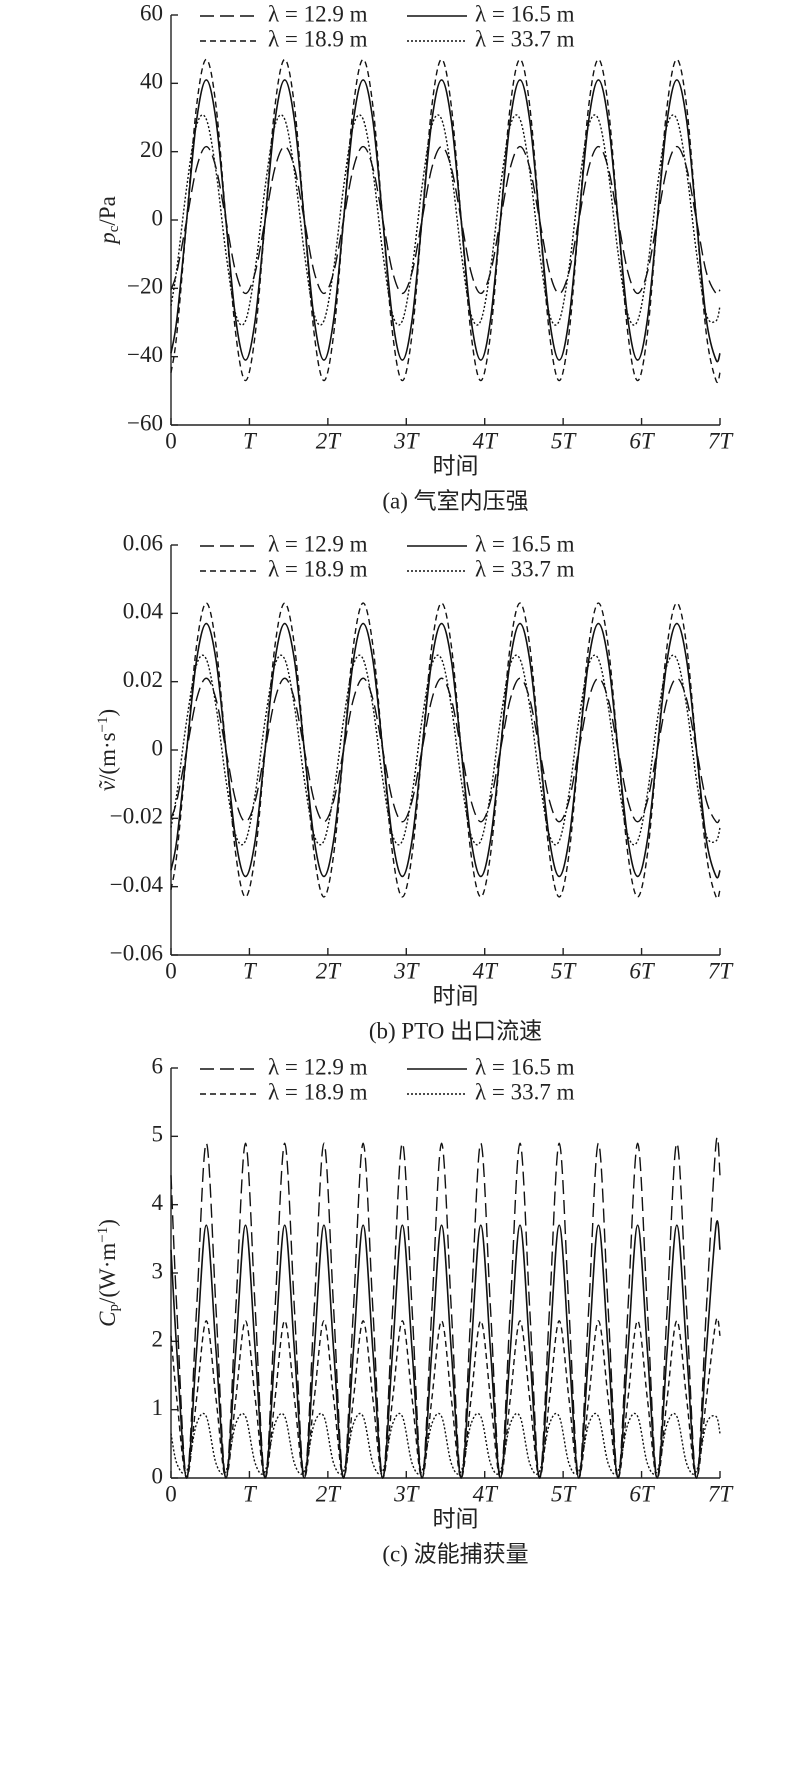 The height and width of the screenshot is (1771, 800). What do you see at coordinates (151, 81) in the screenshot?
I see `y-tick-label: 40` at bounding box center [151, 81].